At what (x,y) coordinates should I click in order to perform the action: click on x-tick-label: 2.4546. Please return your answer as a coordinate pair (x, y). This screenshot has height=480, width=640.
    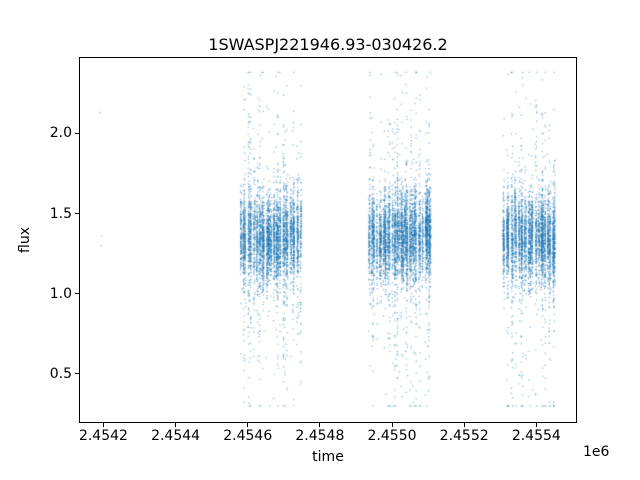
    Looking at the image, I should click on (248, 436).